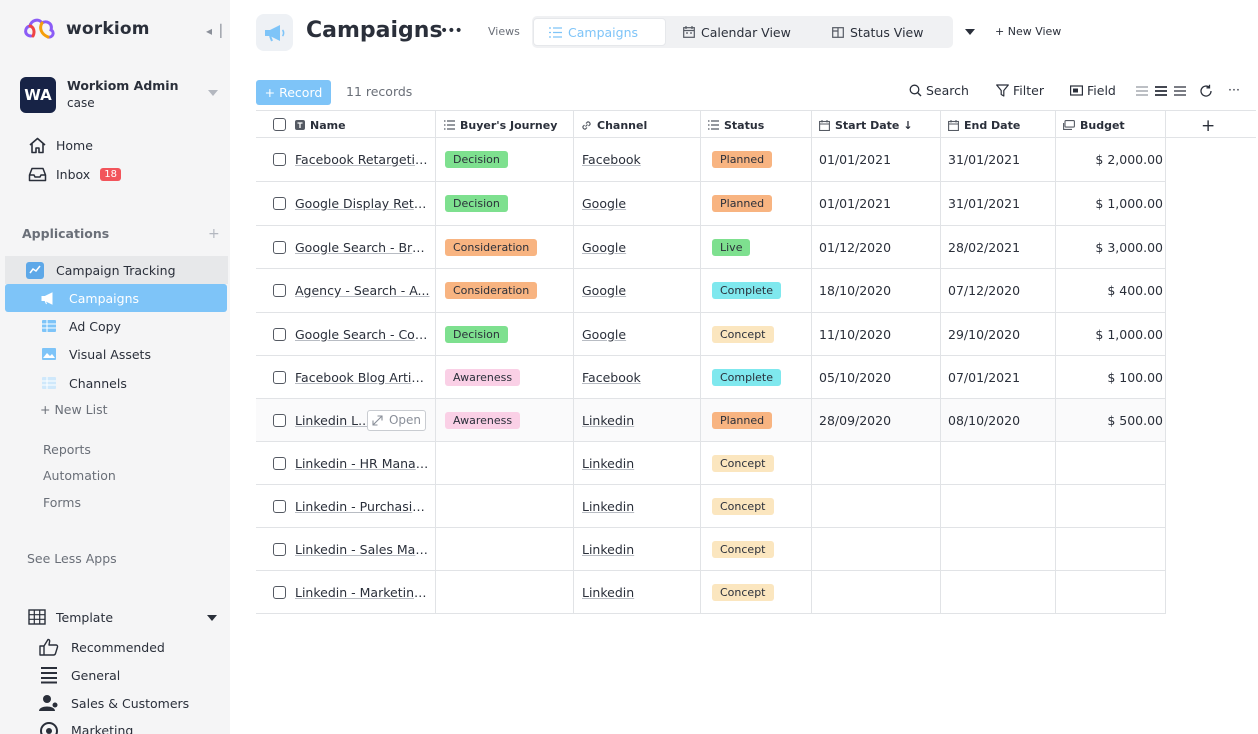 The image size is (1258, 734). I want to click on template-category-recommended: Recommended, so click(102, 647).